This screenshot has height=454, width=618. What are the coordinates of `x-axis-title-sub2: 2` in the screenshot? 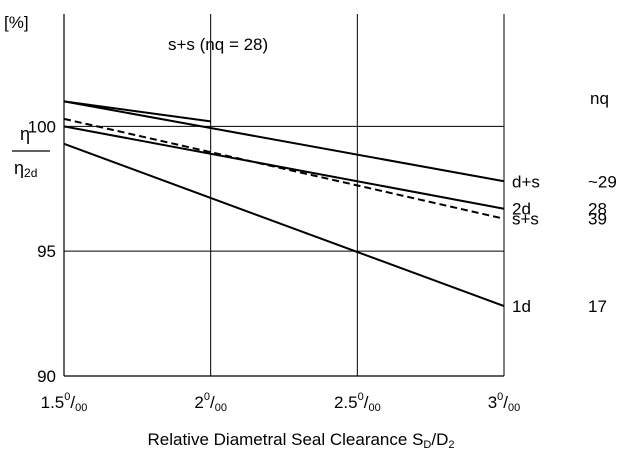 It's located at (451, 445).